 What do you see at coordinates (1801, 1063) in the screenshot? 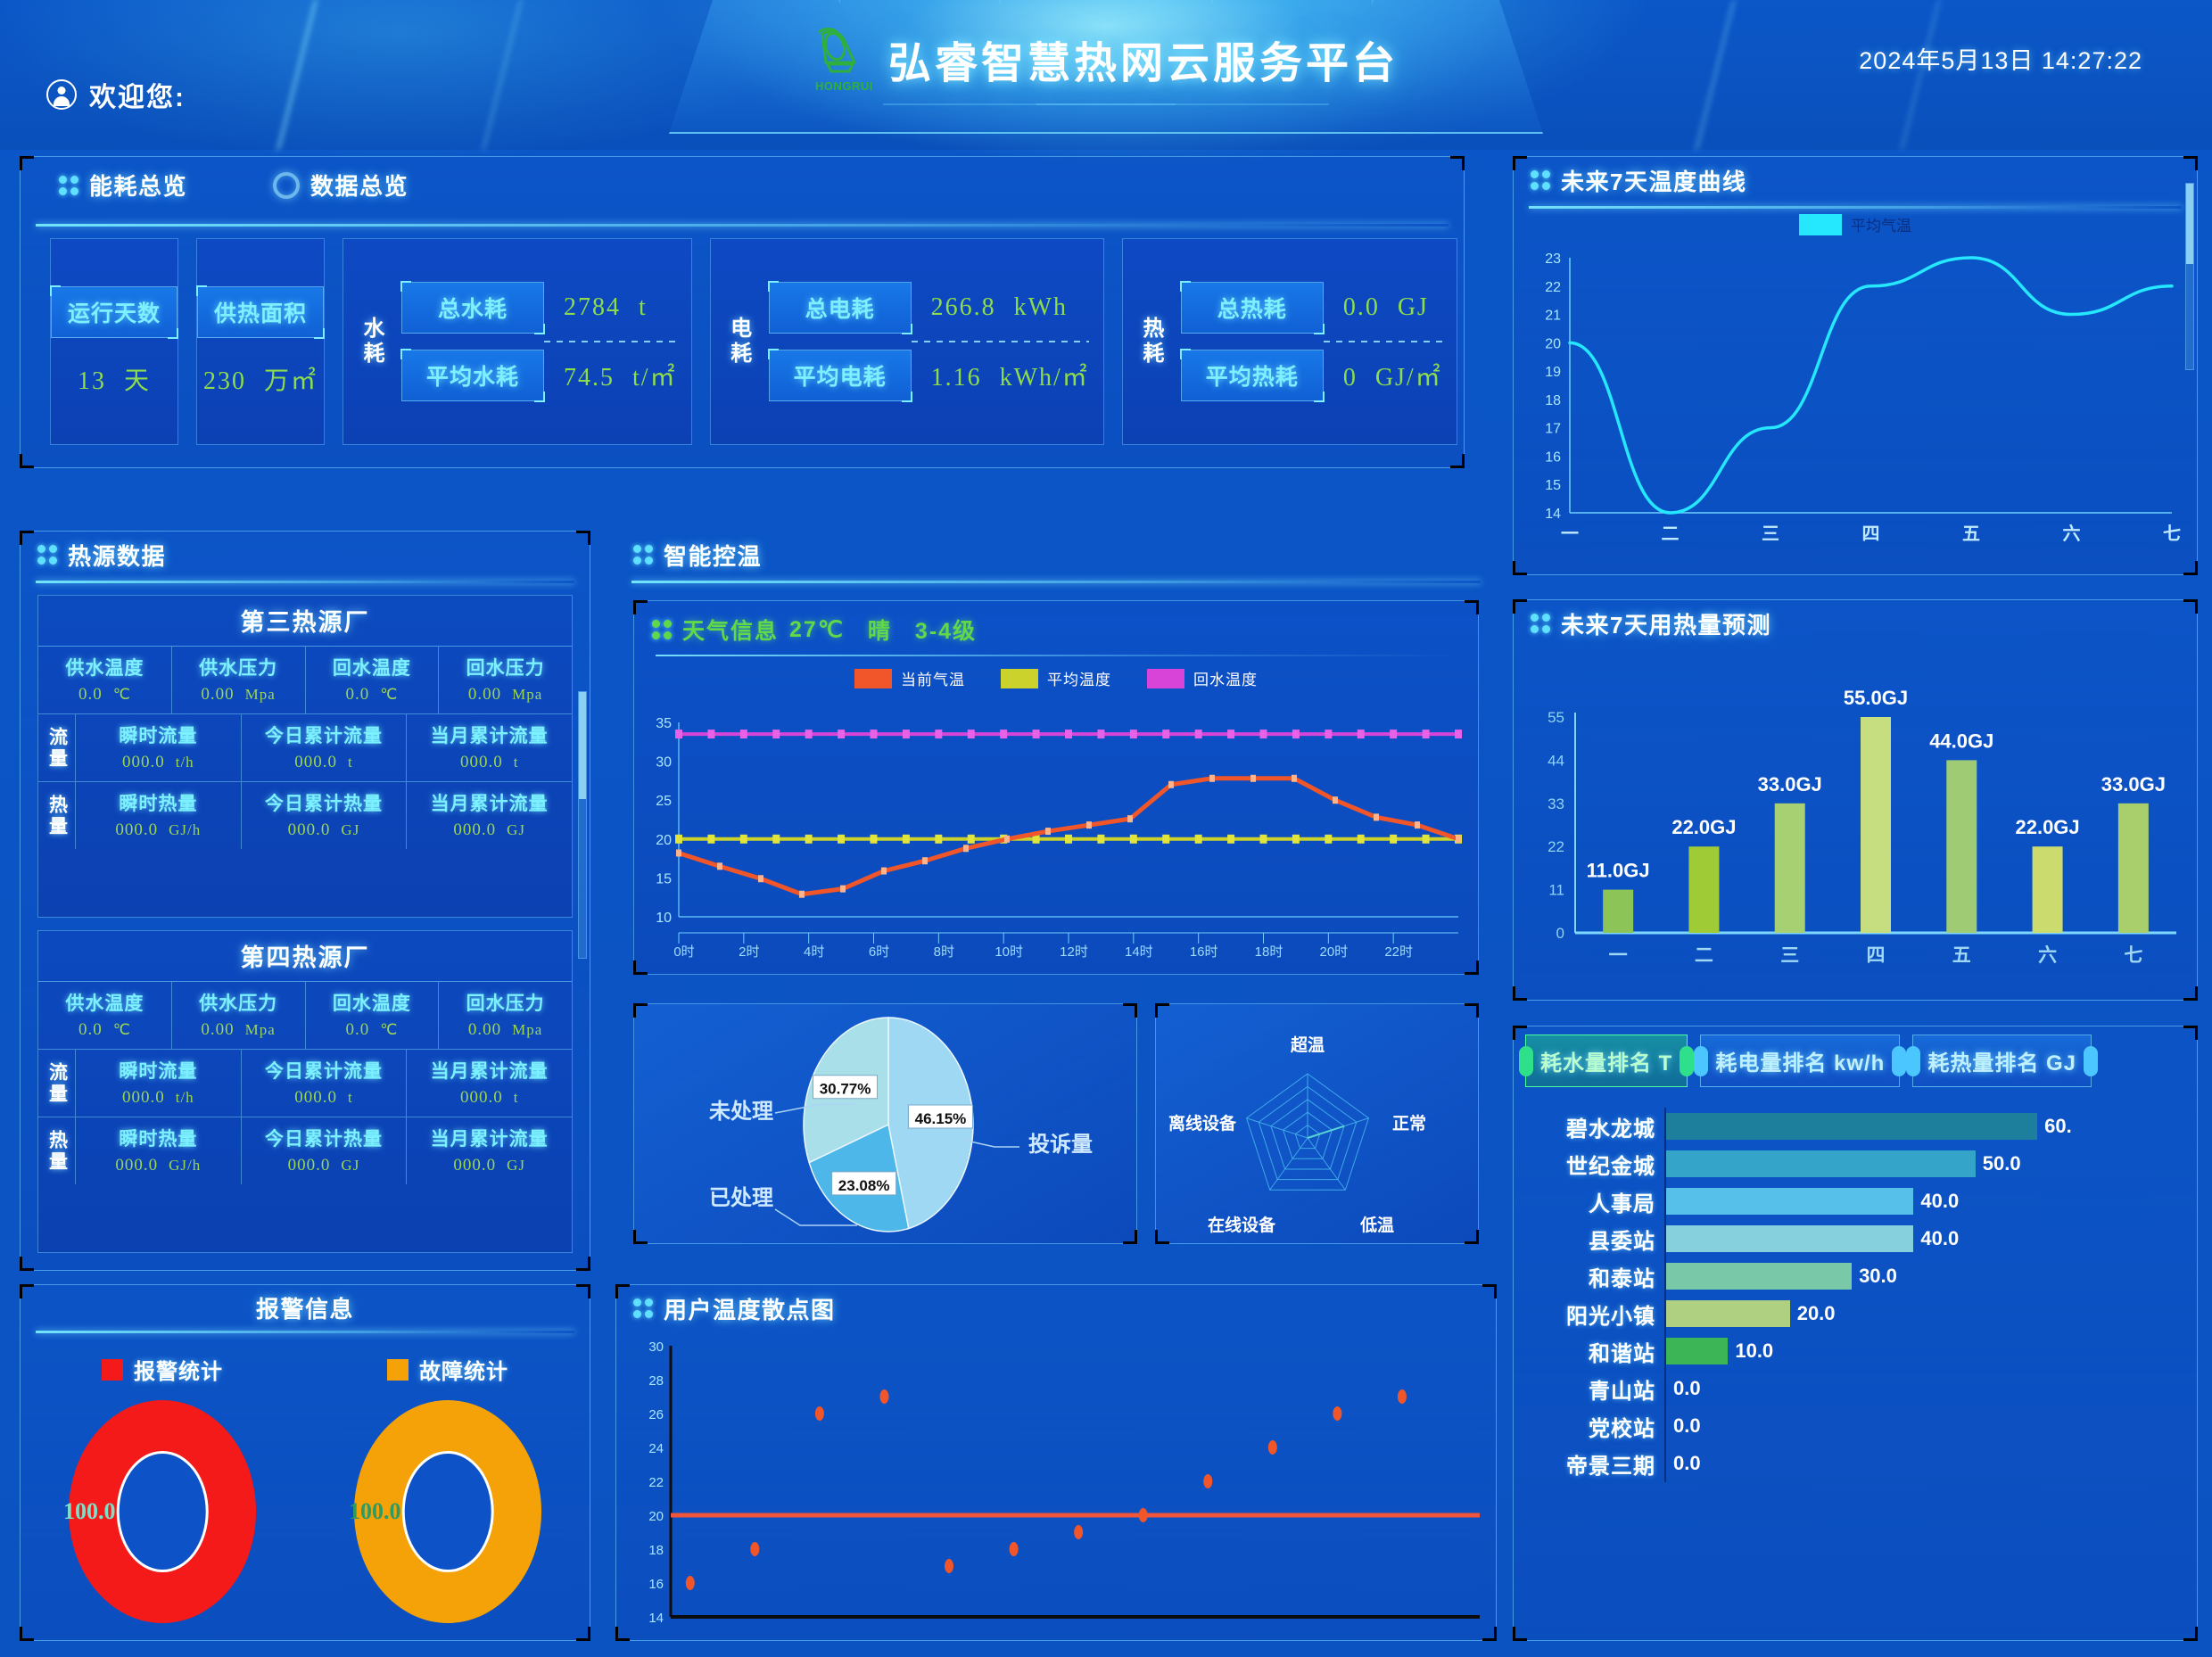
I see `tab-label: 耗电量排名 kw/h` at bounding box center [1801, 1063].